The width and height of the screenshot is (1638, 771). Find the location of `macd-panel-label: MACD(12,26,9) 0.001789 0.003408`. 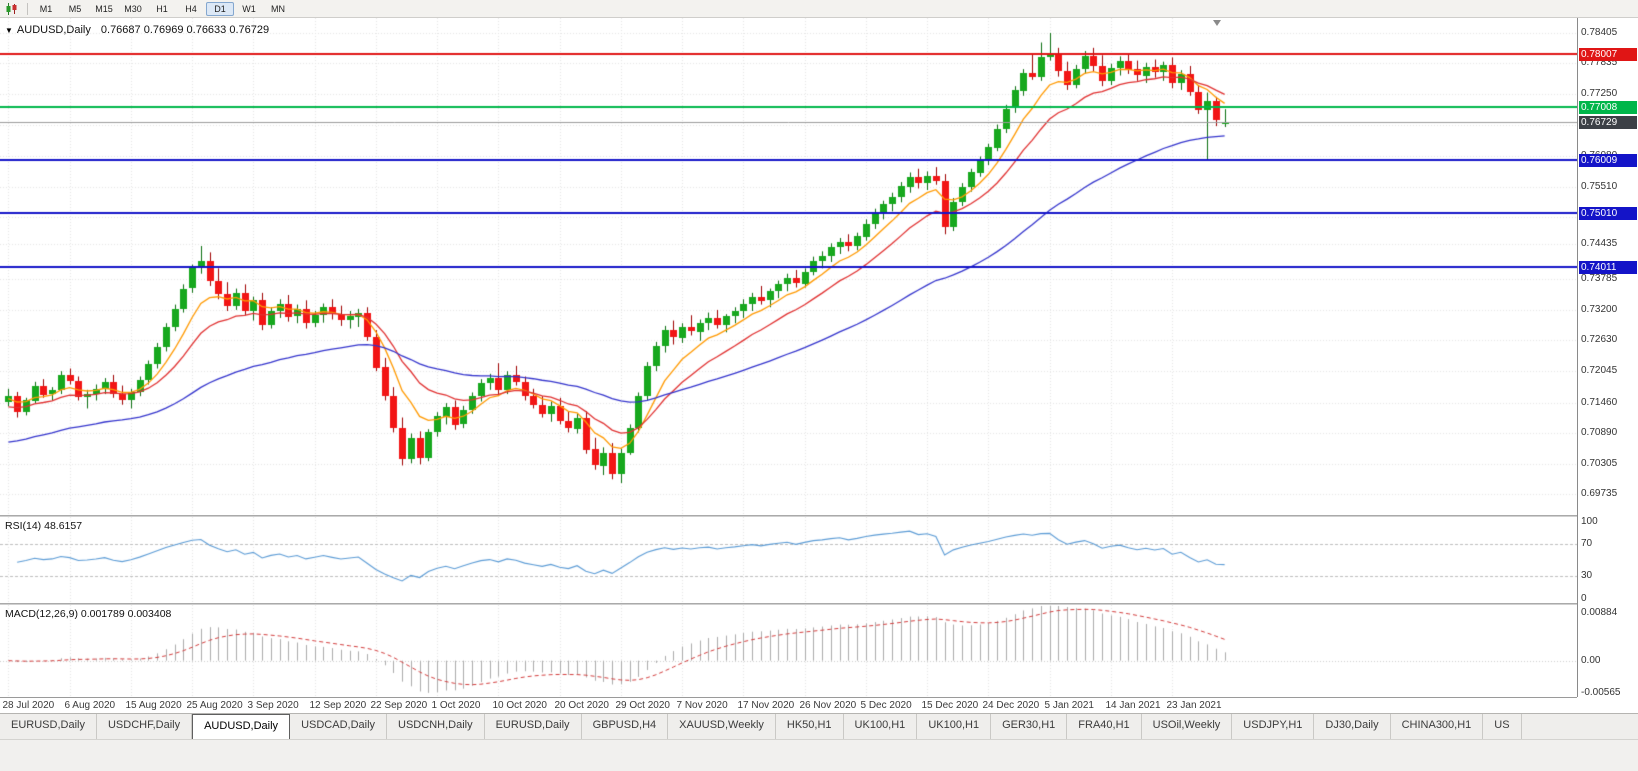

macd-panel-label: MACD(12,26,9) 0.001789 0.003408 is located at coordinates (88, 614).